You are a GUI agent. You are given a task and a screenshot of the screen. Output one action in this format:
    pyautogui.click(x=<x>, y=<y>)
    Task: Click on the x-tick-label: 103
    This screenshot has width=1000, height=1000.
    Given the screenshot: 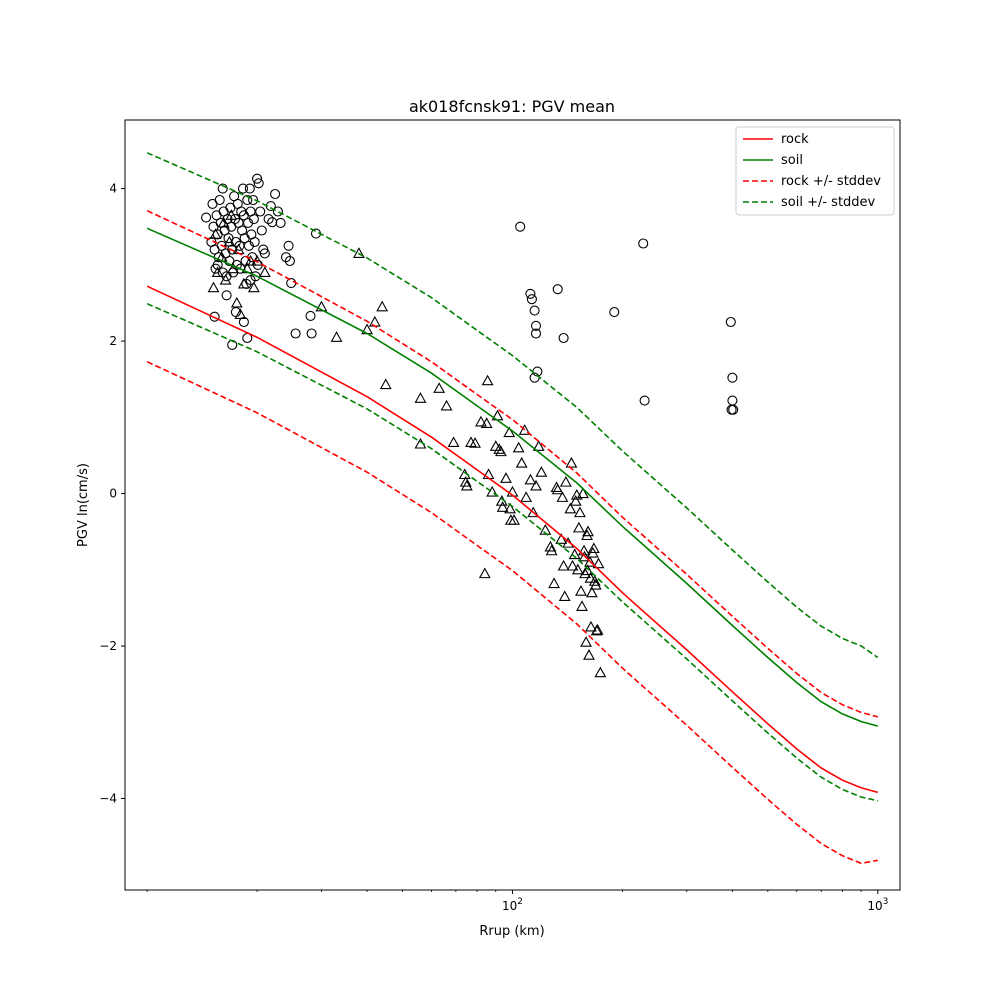 What is the action you would take?
    pyautogui.click(x=877, y=905)
    